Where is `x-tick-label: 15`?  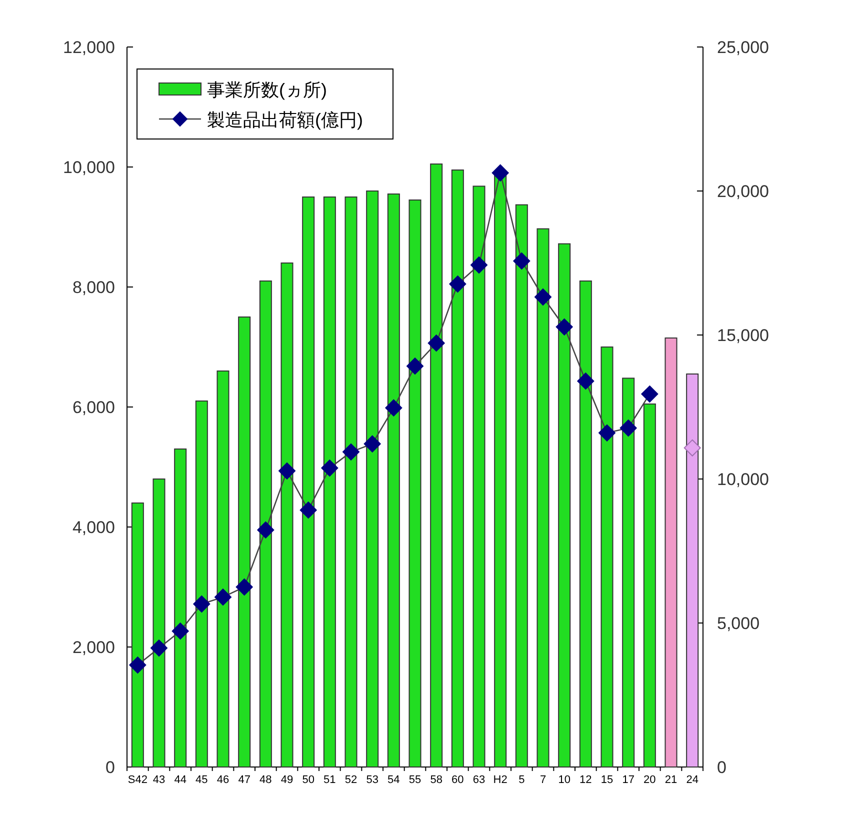
x-tick-label: 15 is located at coordinates (607, 780).